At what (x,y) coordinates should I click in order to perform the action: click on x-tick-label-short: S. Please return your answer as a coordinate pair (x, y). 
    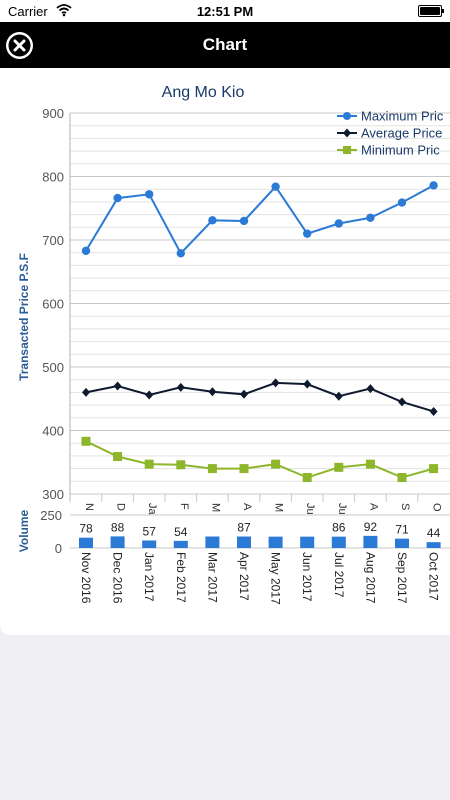
    Looking at the image, I should click on (405, 506).